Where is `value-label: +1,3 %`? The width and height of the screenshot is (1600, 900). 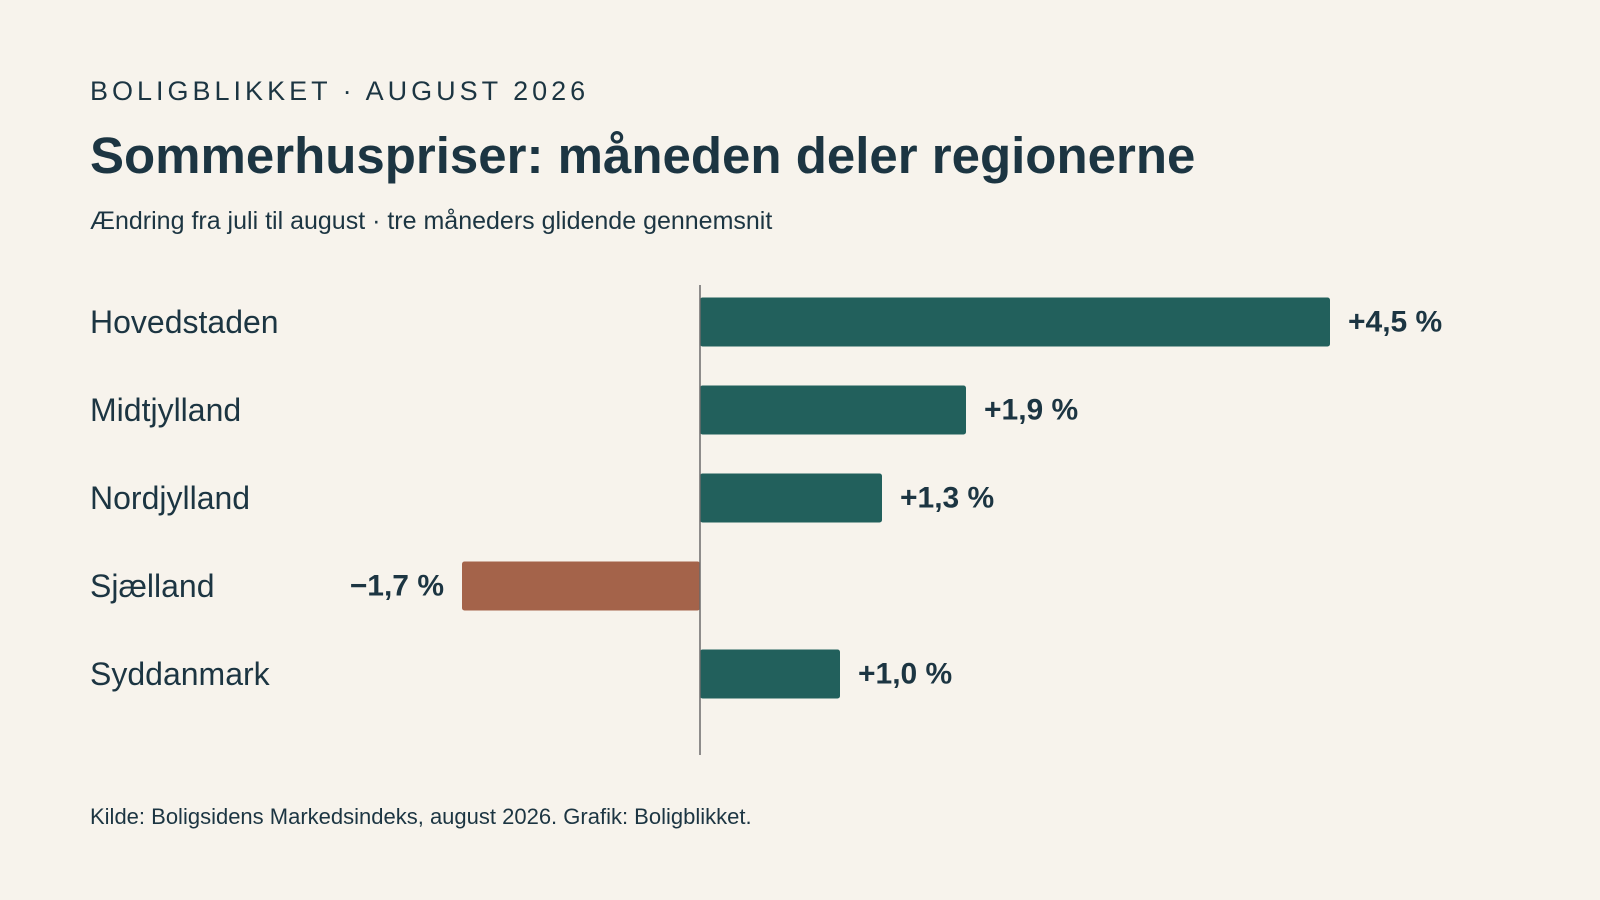
value-label: +1,3 % is located at coordinates (947, 498).